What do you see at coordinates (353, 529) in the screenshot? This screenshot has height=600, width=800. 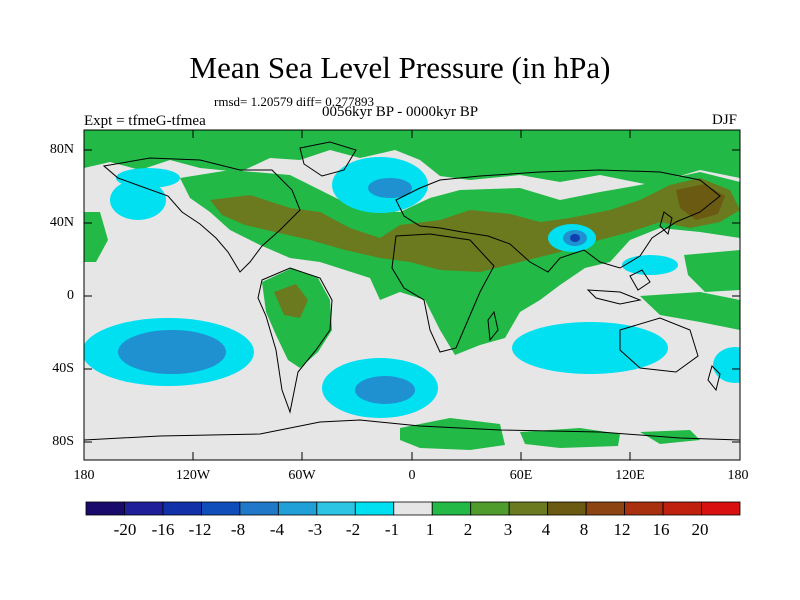 I see `colorbar-label: -2` at bounding box center [353, 529].